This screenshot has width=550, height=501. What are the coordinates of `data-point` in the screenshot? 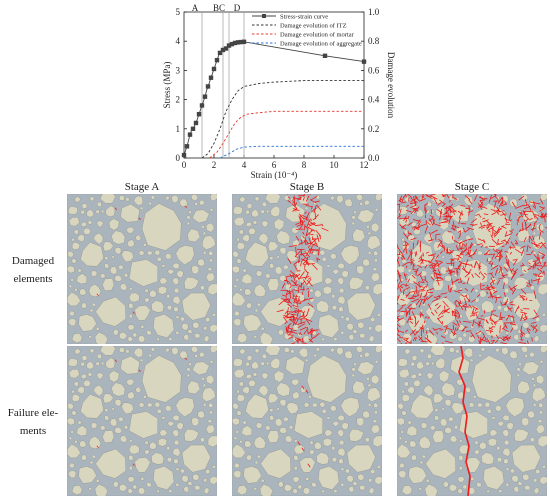 It's located at (208, 86).